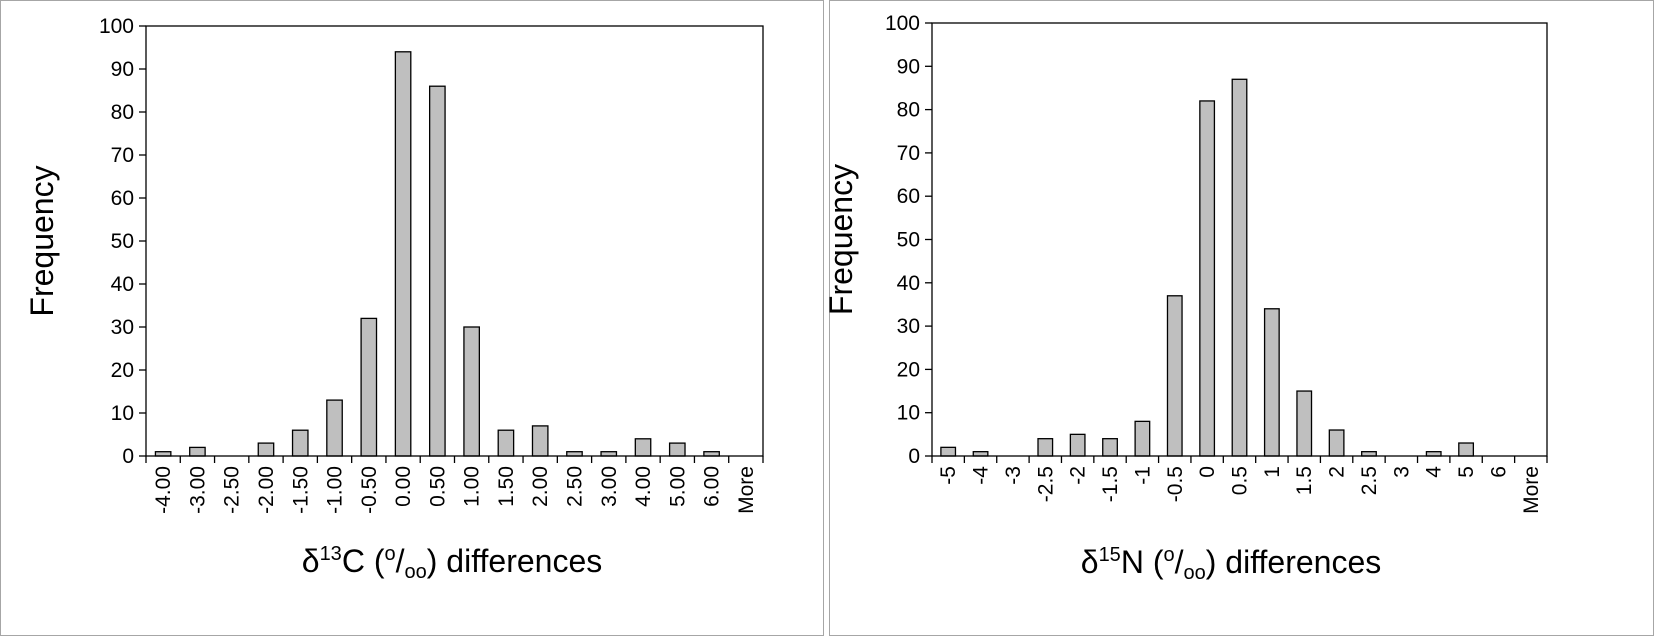  Describe the element at coordinates (1175, 484) in the screenshot. I see `x-tick-label: -0.5` at that location.